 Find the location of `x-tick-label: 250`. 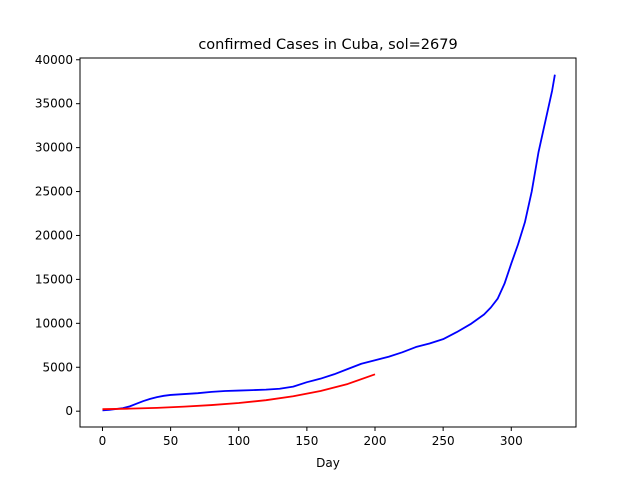

x-tick-label: 250 is located at coordinates (443, 441).